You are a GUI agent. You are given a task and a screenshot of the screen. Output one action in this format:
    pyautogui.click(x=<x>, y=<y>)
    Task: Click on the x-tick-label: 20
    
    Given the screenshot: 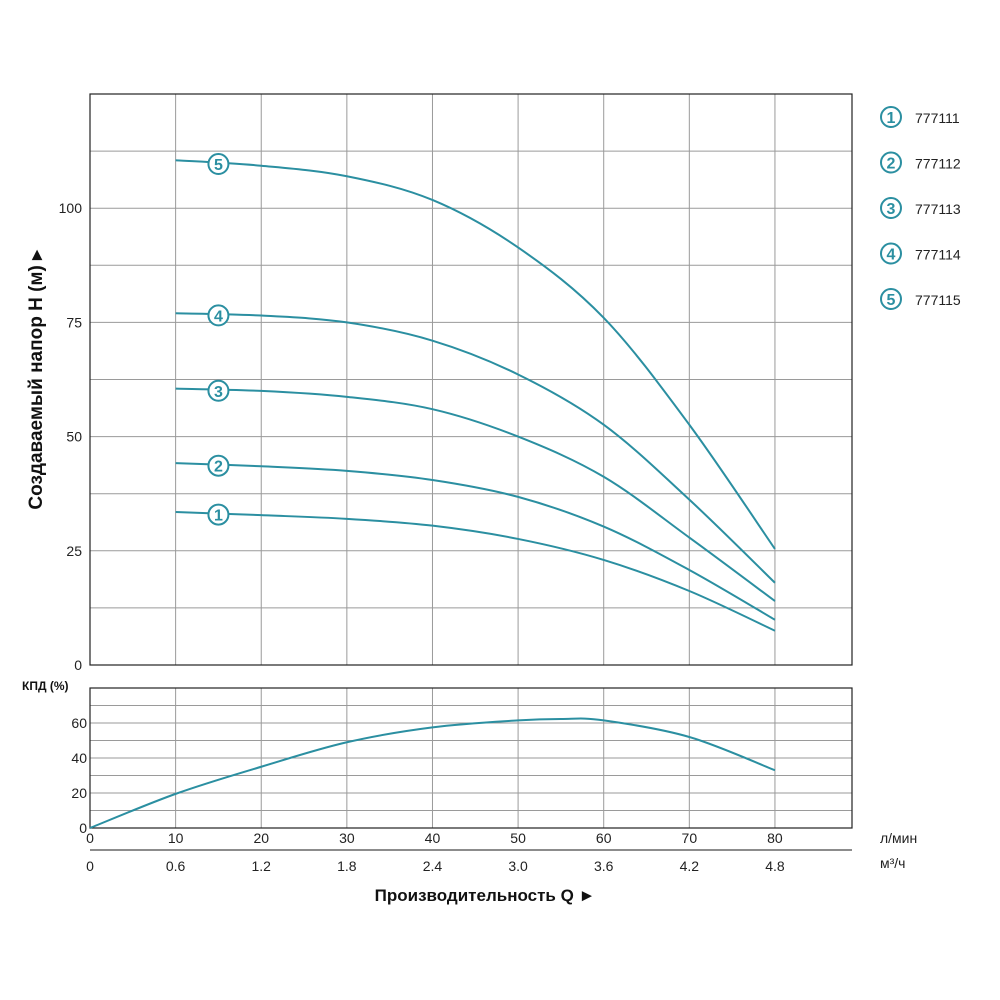 What is the action you would take?
    pyautogui.click(x=261, y=838)
    